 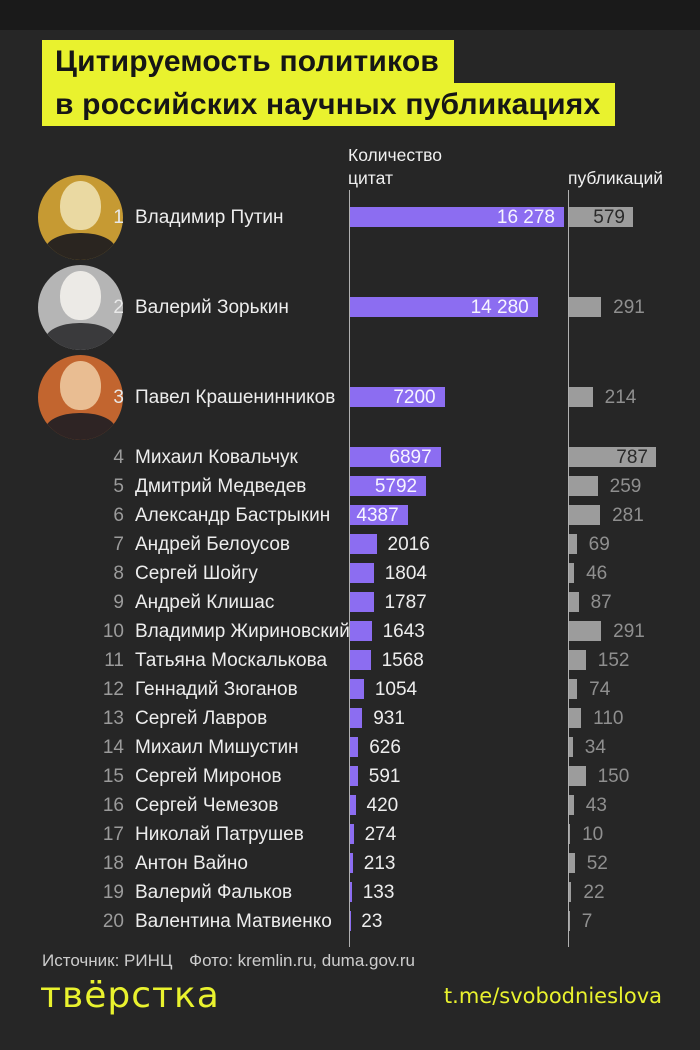 What do you see at coordinates (595, 747) in the screenshot?
I see `publications-value: 34` at bounding box center [595, 747].